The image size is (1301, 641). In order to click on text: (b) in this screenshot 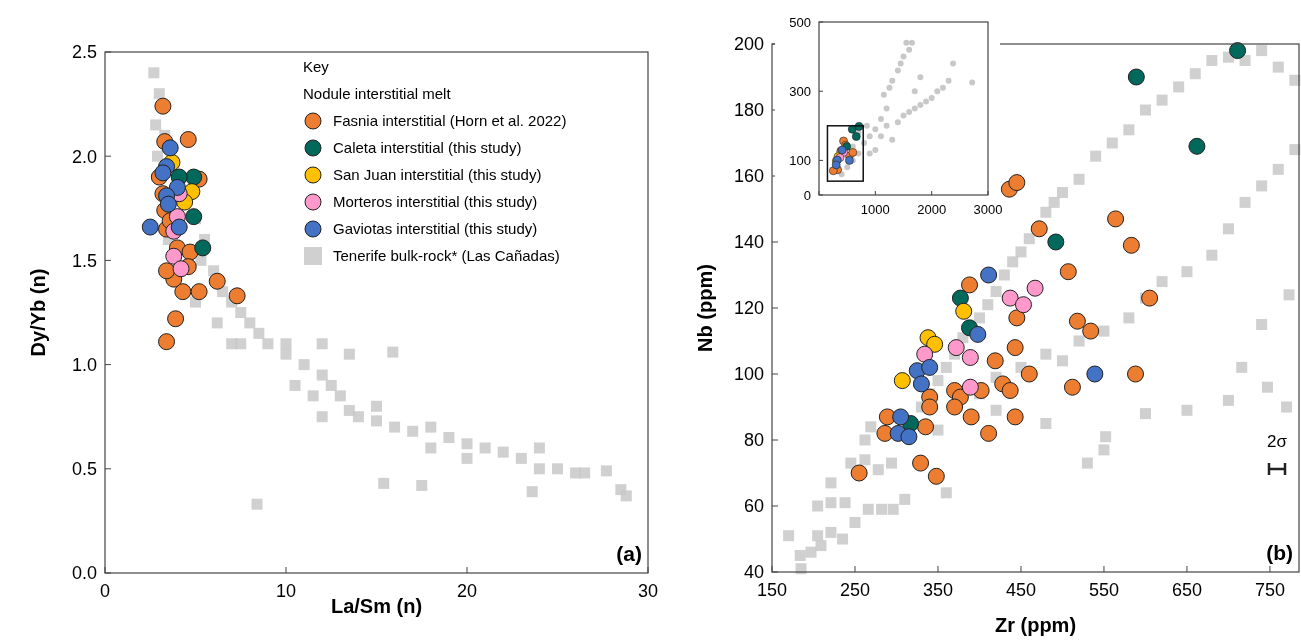, I will do `click(1279, 552)`.